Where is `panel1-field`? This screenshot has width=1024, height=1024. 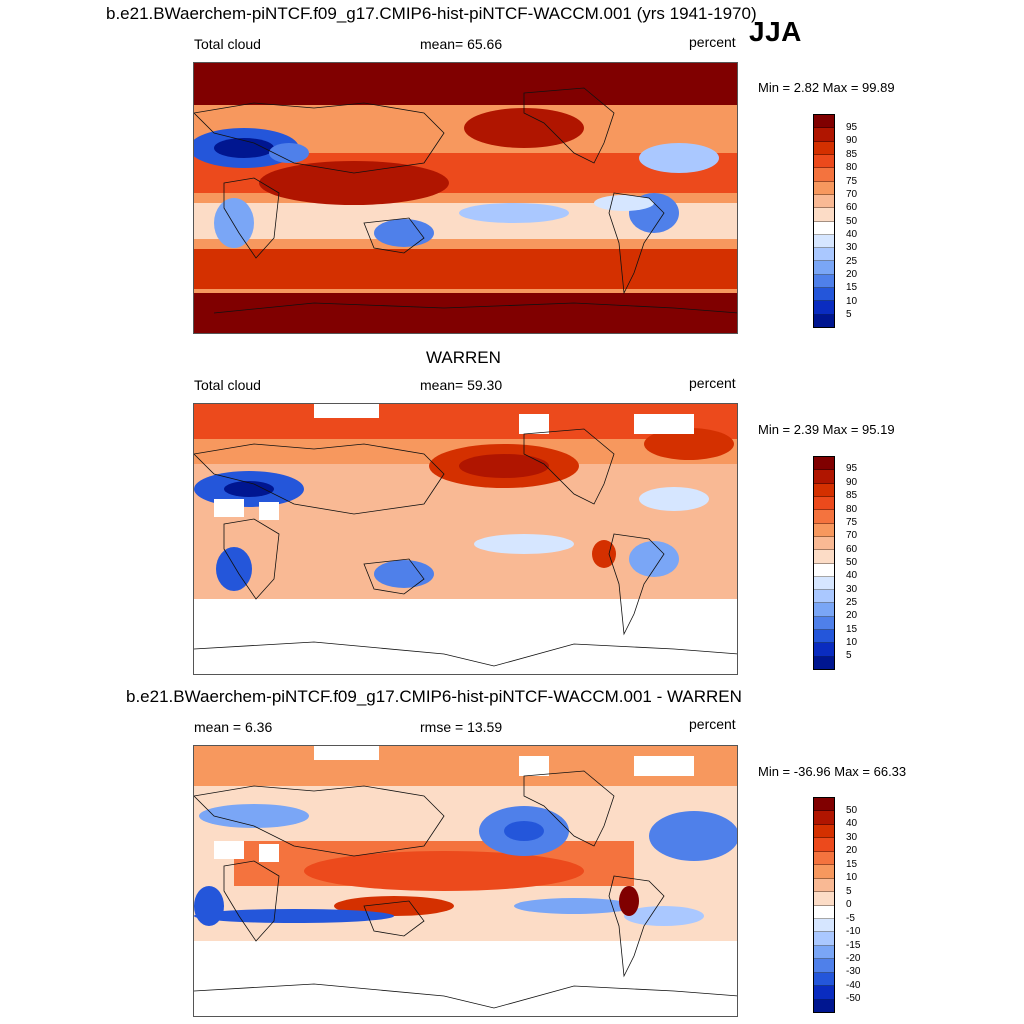 panel1-field is located at coordinates (465, 198).